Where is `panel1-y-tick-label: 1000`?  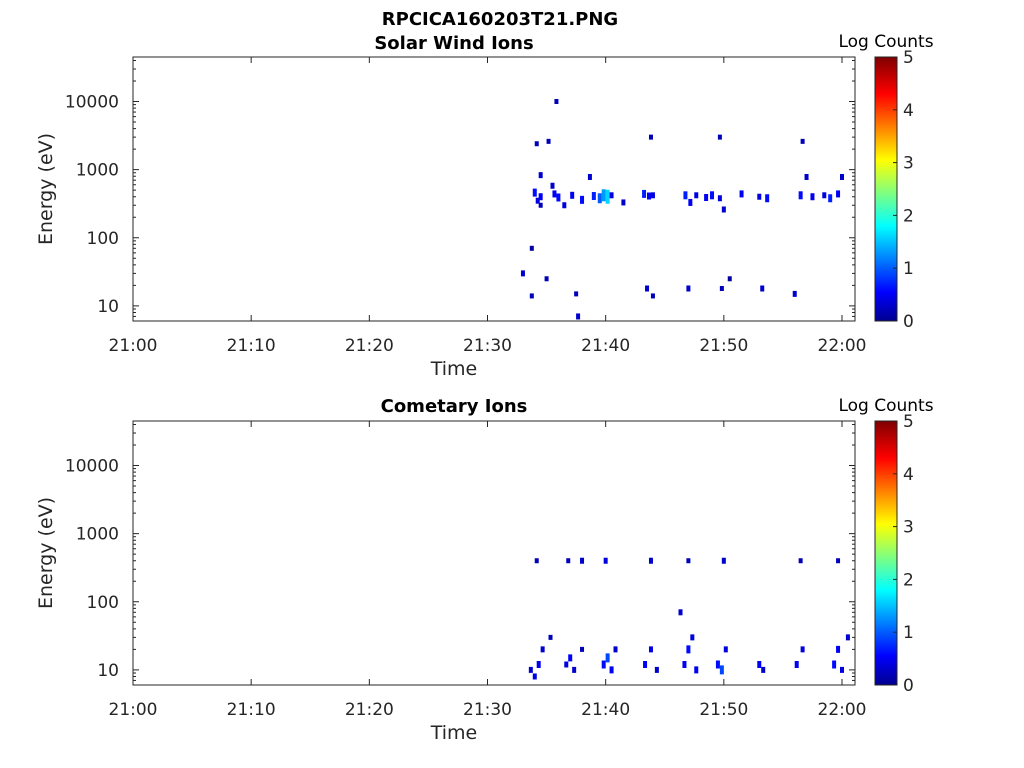 panel1-y-tick-label: 1000 is located at coordinates (97, 171).